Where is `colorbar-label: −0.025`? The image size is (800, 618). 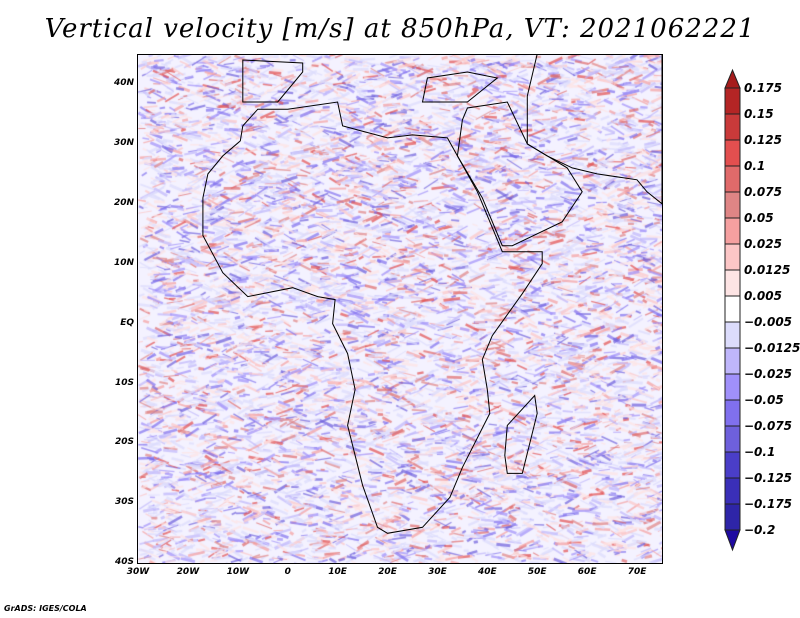 colorbar-label: −0.025 is located at coordinates (768, 374).